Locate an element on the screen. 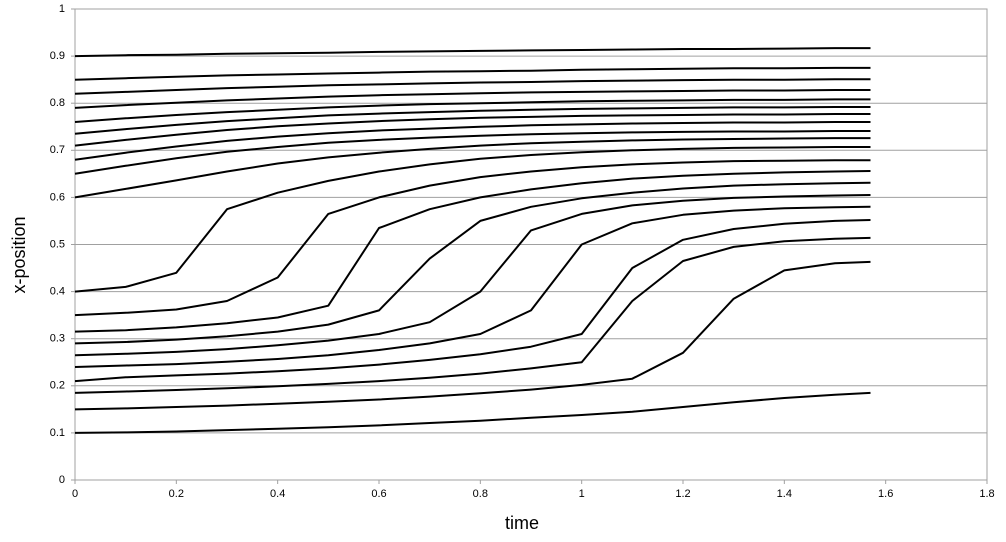  x-tick-label: 0 is located at coordinates (75, 494).